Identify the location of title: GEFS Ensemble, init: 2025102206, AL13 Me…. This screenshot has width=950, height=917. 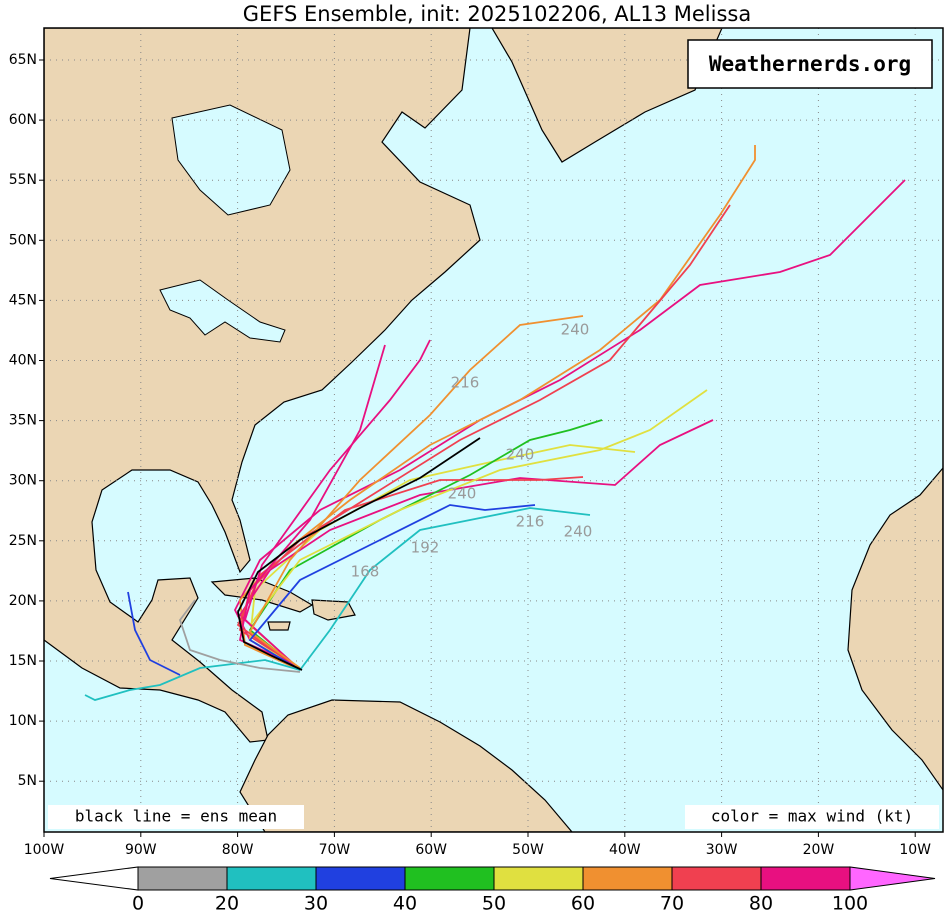
(497, 14).